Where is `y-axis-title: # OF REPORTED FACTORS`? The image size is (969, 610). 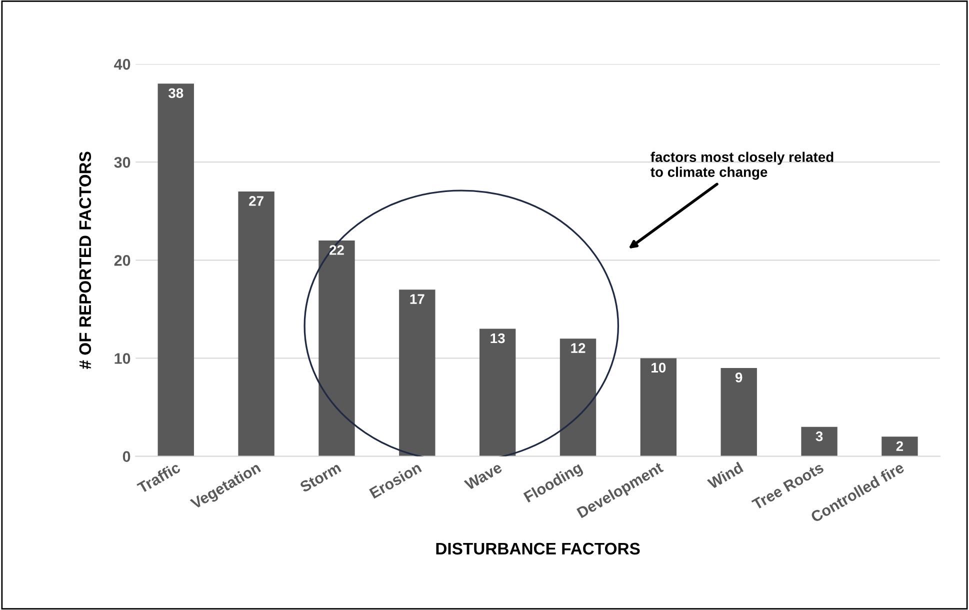 y-axis-title: # OF REPORTED FACTORS is located at coordinates (85, 261).